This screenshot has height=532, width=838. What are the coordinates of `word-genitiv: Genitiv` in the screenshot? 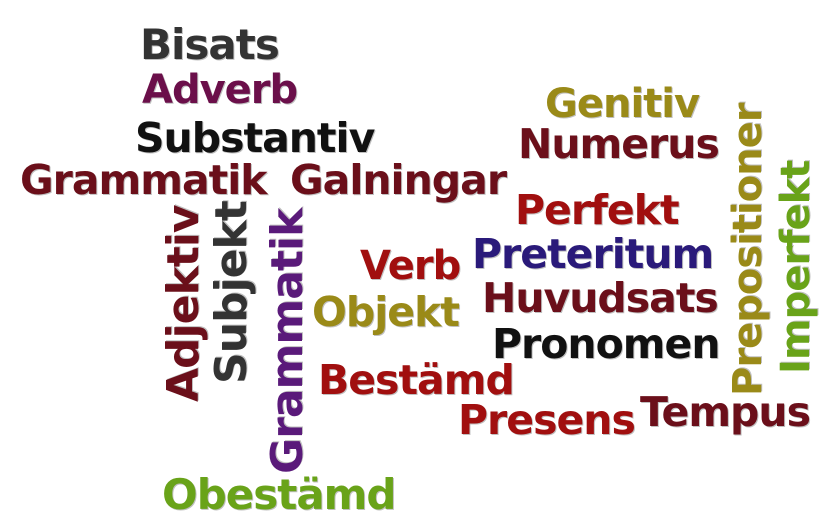 It's located at (622, 104).